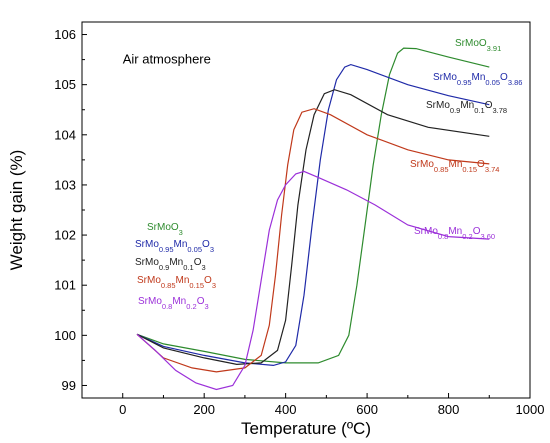  What do you see at coordinates (70, 210) in the screenshot?
I see `y-axis: 99 100 101 102 103 104 105 106` at bounding box center [70, 210].